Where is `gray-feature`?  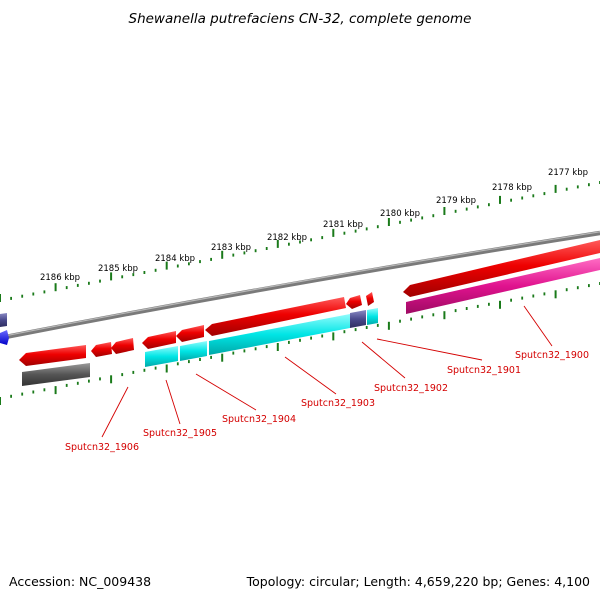 gray-feature is located at coordinates (56, 374).